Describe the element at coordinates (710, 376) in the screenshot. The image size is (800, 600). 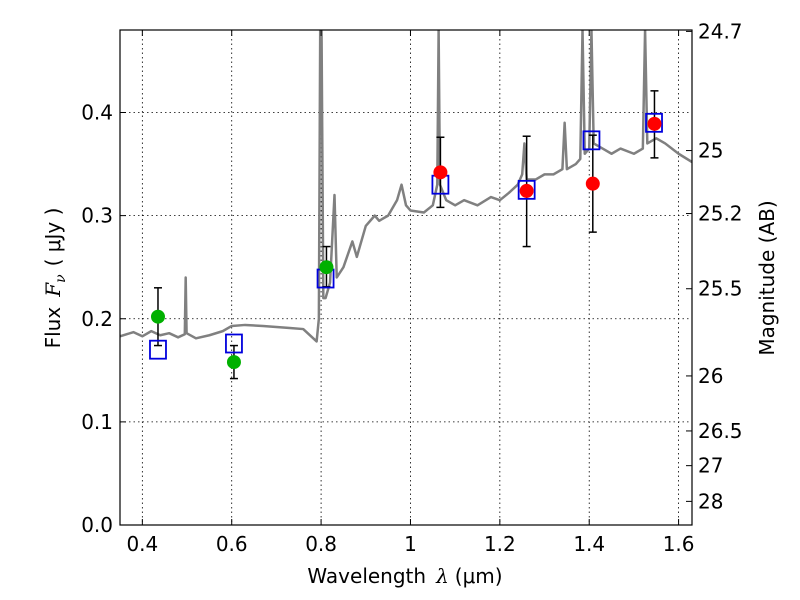
I see `mag-tick-label: 26` at that location.